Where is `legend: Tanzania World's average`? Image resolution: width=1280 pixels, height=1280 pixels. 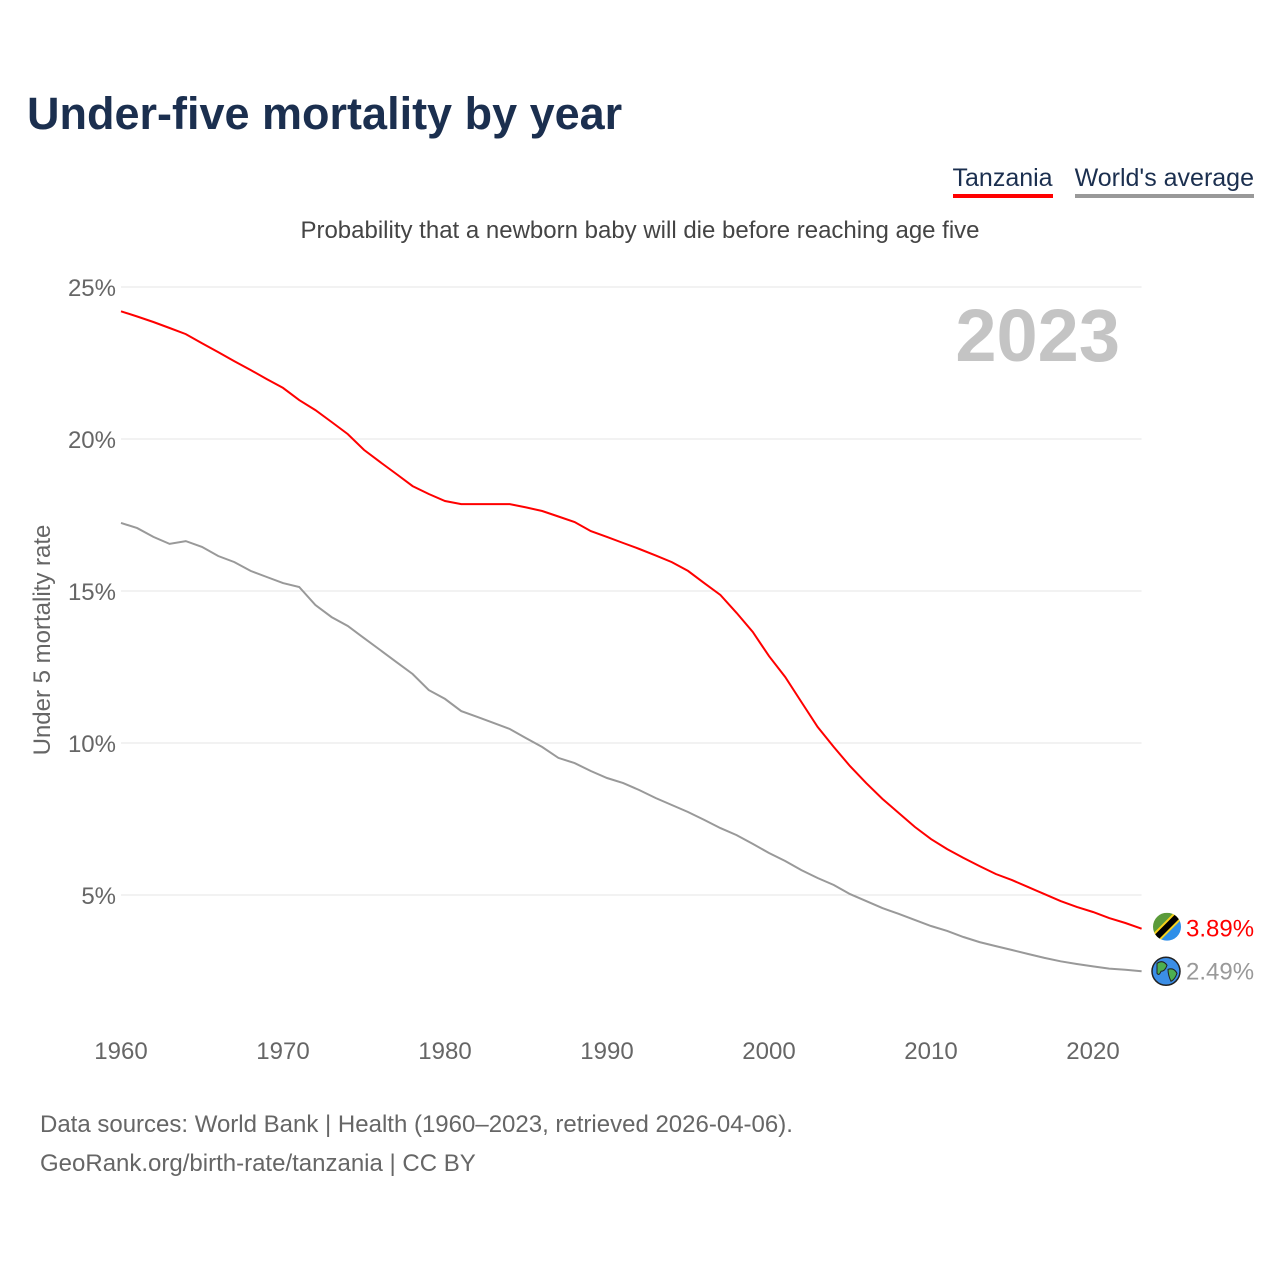 legend: Tanzania World's average is located at coordinates (1103, 181).